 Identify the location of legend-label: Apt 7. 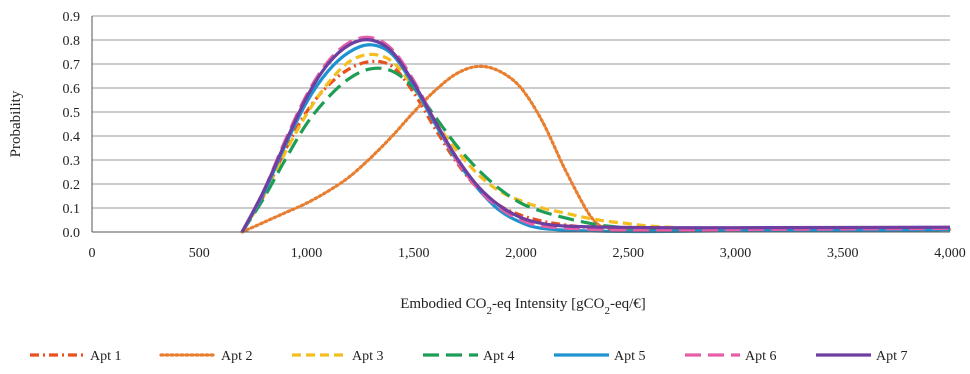
(892, 356).